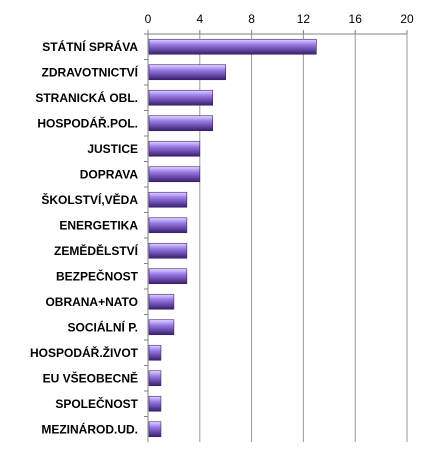 This screenshot has width=439, height=450. I want to click on category-label: STÁTNÍ SPRÁVA, so click(90, 46).